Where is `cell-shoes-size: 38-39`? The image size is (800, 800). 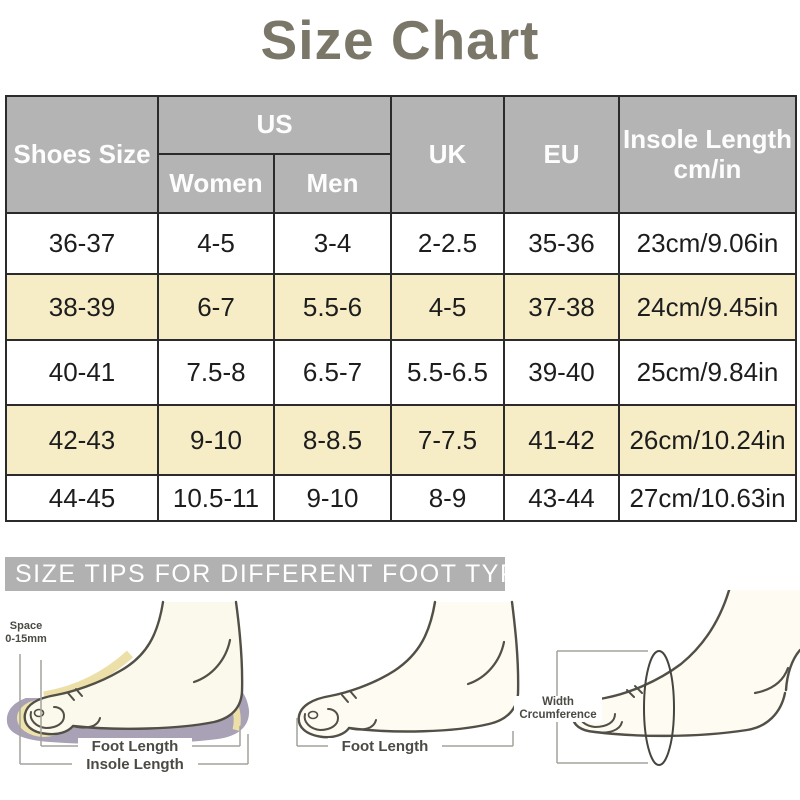 cell-shoes-size: 38-39 is located at coordinates (82, 307).